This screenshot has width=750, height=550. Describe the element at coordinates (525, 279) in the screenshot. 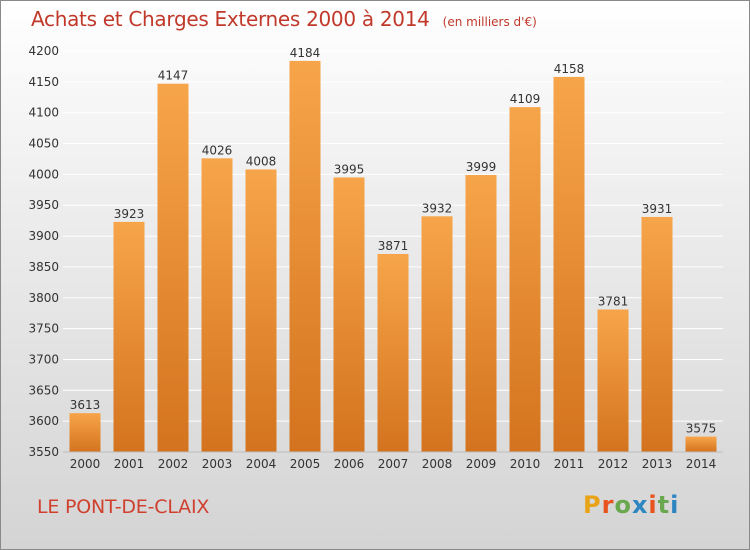

I see `bar-2010` at that location.